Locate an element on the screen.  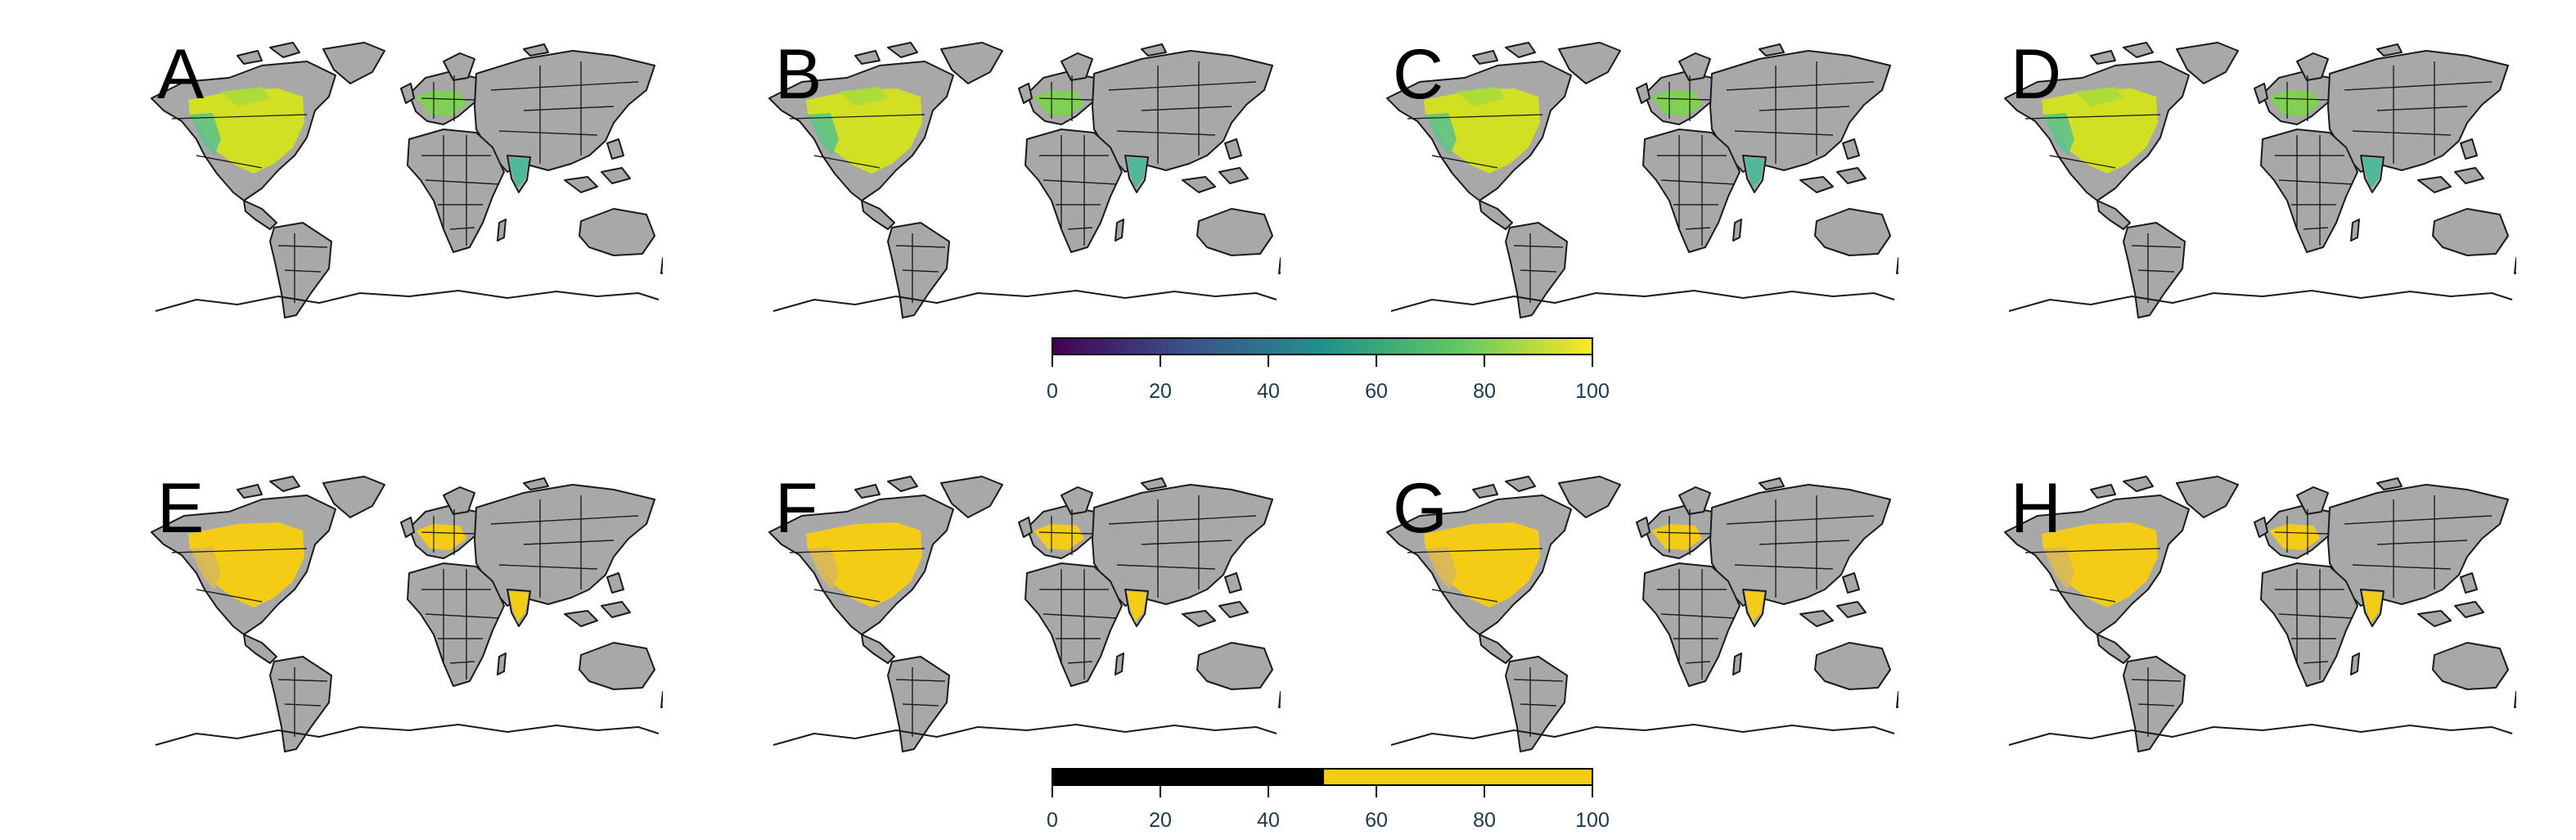
map-panel-a: A is located at coordinates (401, 176).